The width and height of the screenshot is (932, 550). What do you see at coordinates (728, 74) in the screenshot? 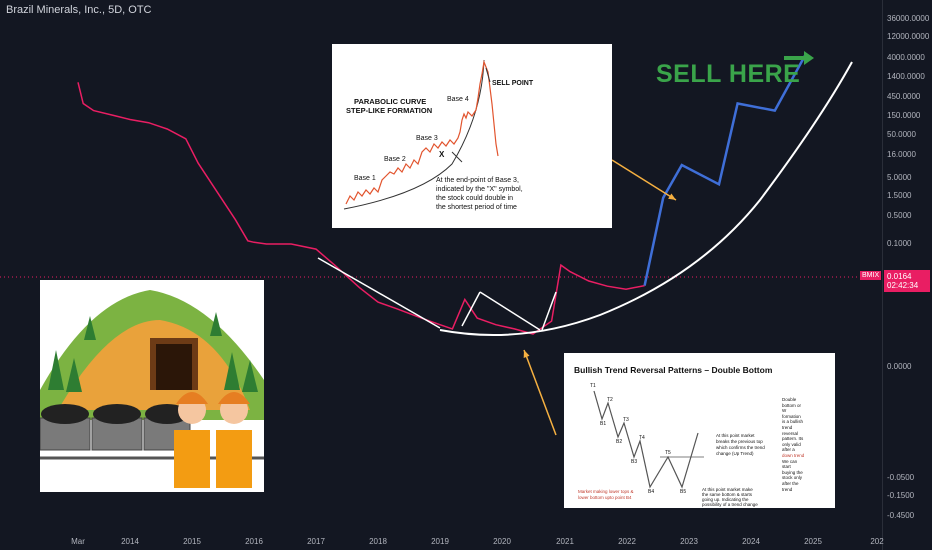
I see `sell-here-label: SELL HERE` at bounding box center [728, 74].